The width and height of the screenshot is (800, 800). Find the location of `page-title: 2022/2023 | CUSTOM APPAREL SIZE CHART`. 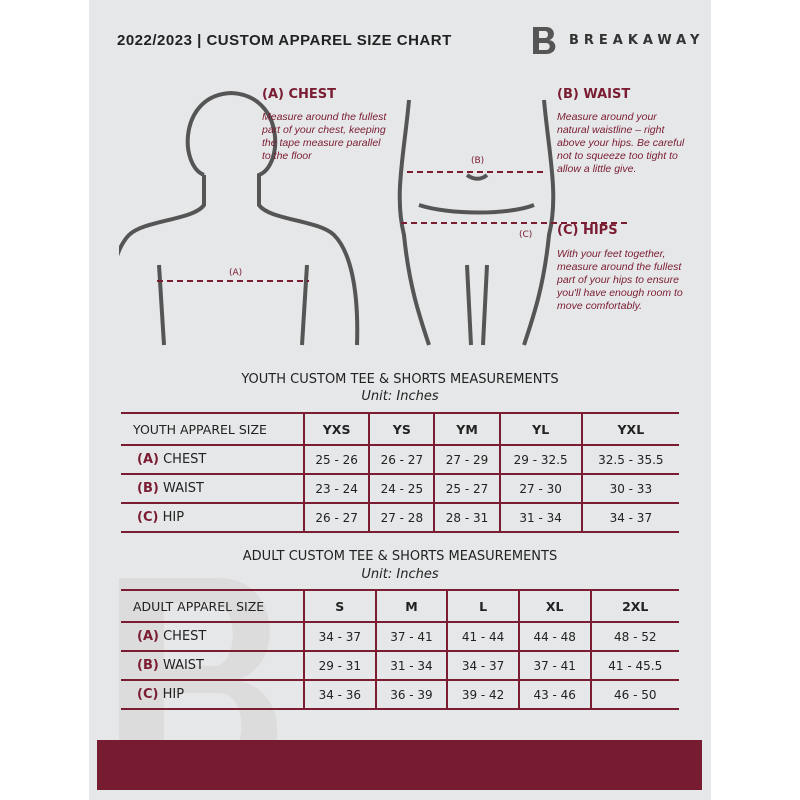

page-title: 2022/2023 | CUSTOM APPAREL SIZE CHART is located at coordinates (284, 40).